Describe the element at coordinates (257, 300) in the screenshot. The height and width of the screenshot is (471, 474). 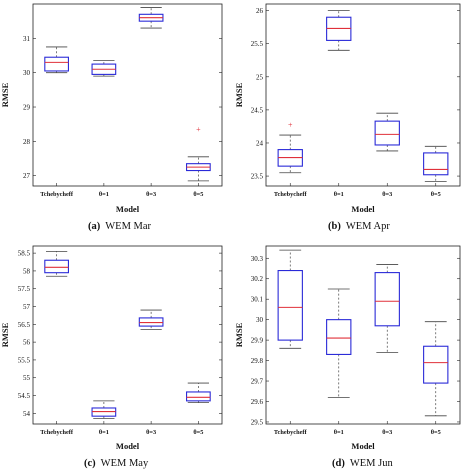
I see `y-tick-label: 30.1` at that location.